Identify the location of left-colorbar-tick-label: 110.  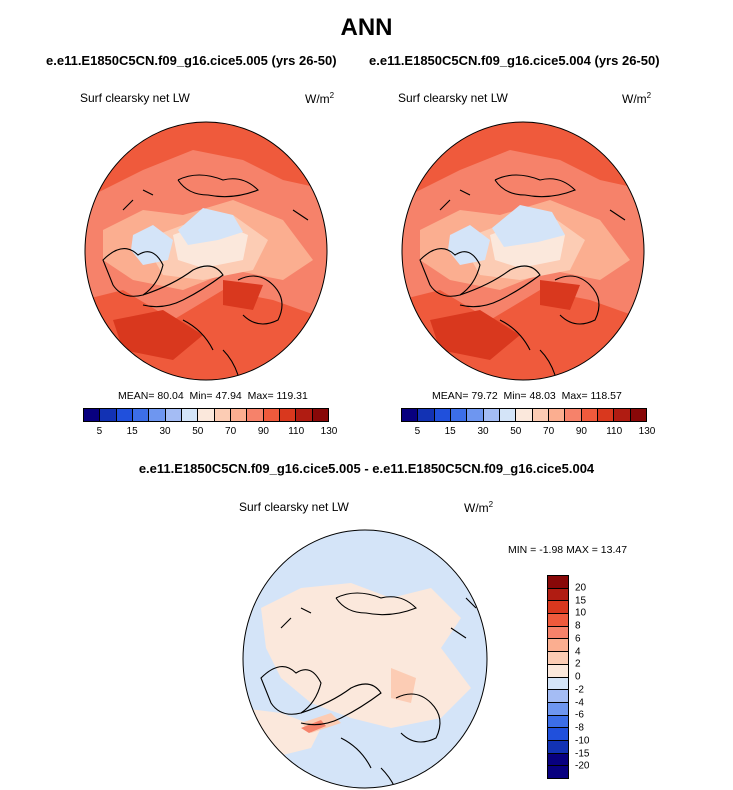
(296, 431).